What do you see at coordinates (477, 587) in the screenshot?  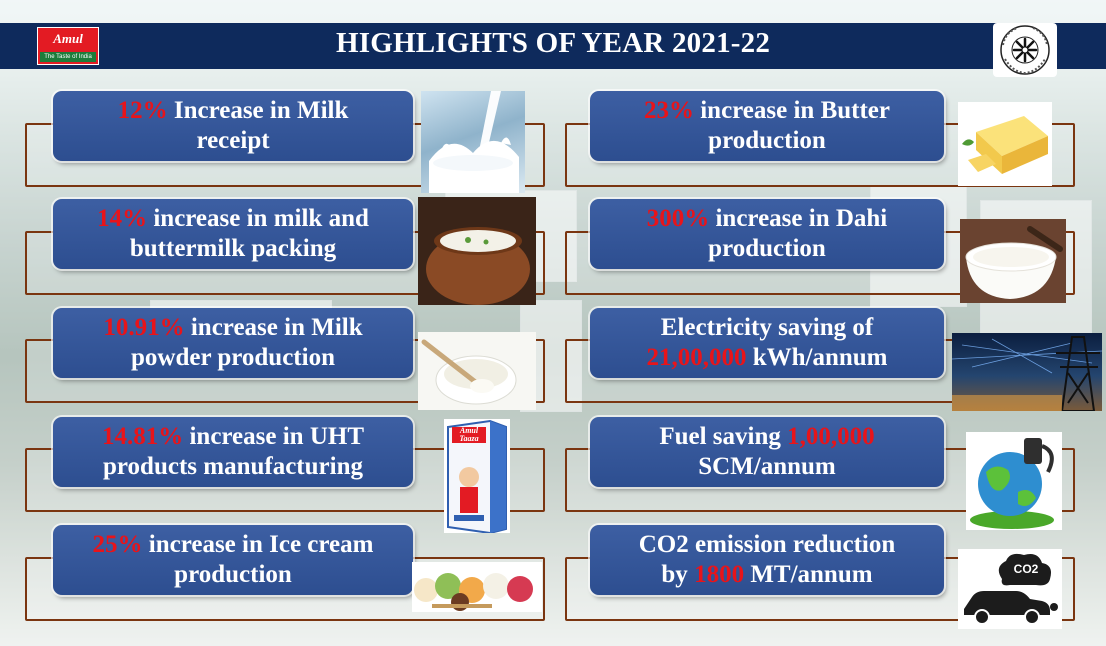 I see `ice-cream-icon` at bounding box center [477, 587].